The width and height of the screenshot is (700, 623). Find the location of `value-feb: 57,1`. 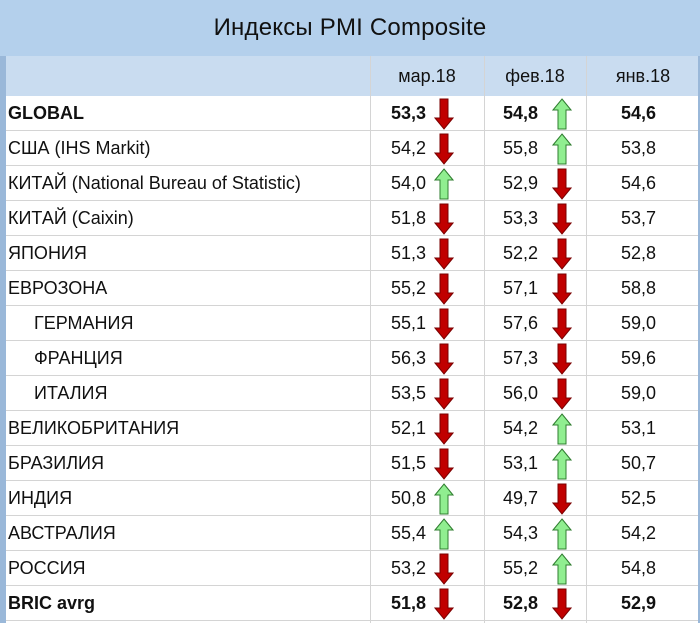

value-feb: 57,1 is located at coordinates (520, 287).